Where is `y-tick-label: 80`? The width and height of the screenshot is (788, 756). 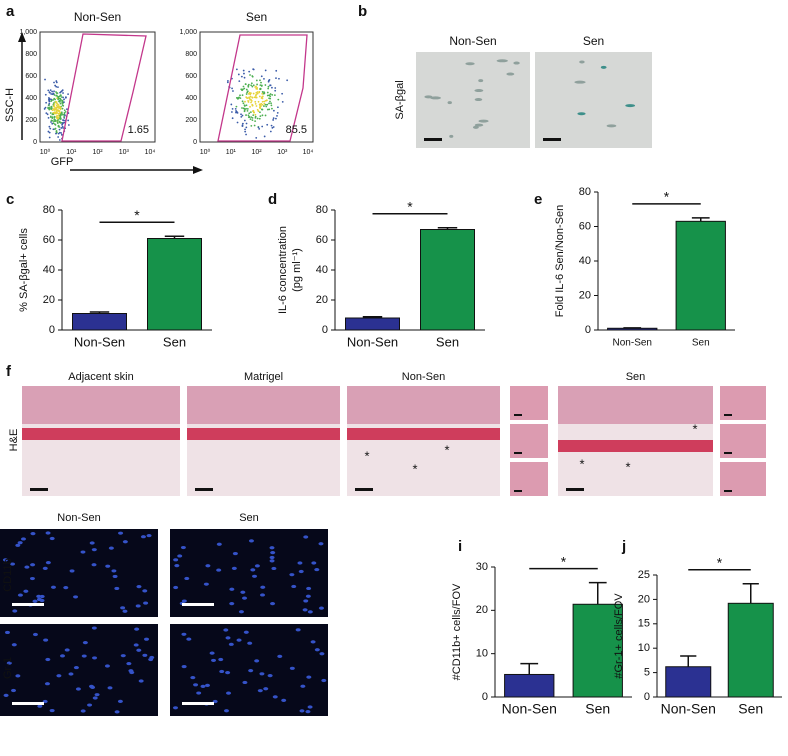
y-tick-label: 80 is located at coordinates (49, 210).